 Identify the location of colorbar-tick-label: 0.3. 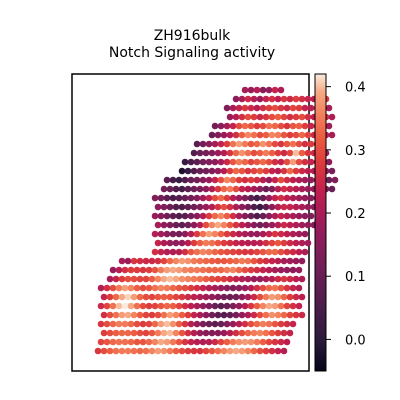
(355, 151).